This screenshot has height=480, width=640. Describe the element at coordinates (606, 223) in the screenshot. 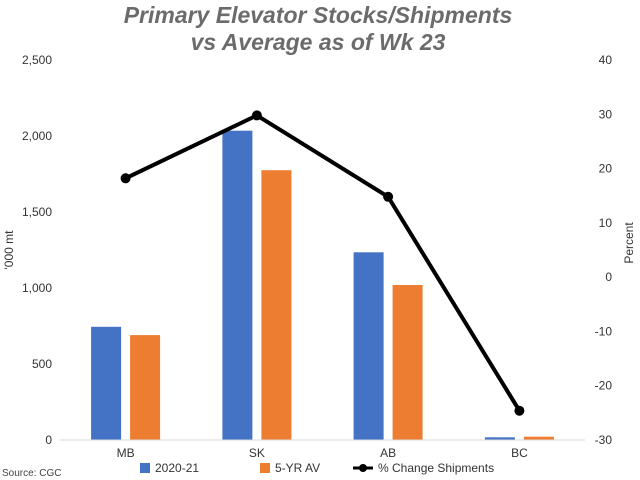

I see `right-tick-label: 10` at that location.